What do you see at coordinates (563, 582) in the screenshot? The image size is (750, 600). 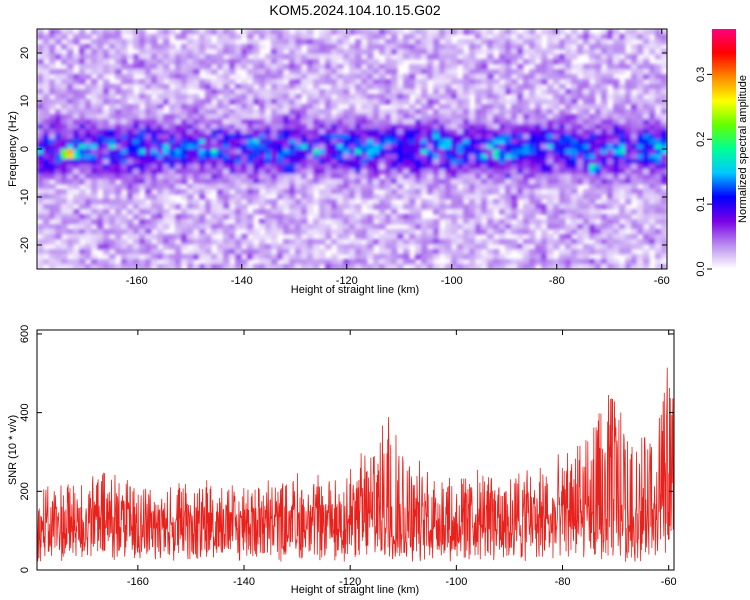 I see `snr-x-tick-label: -80` at bounding box center [563, 582].